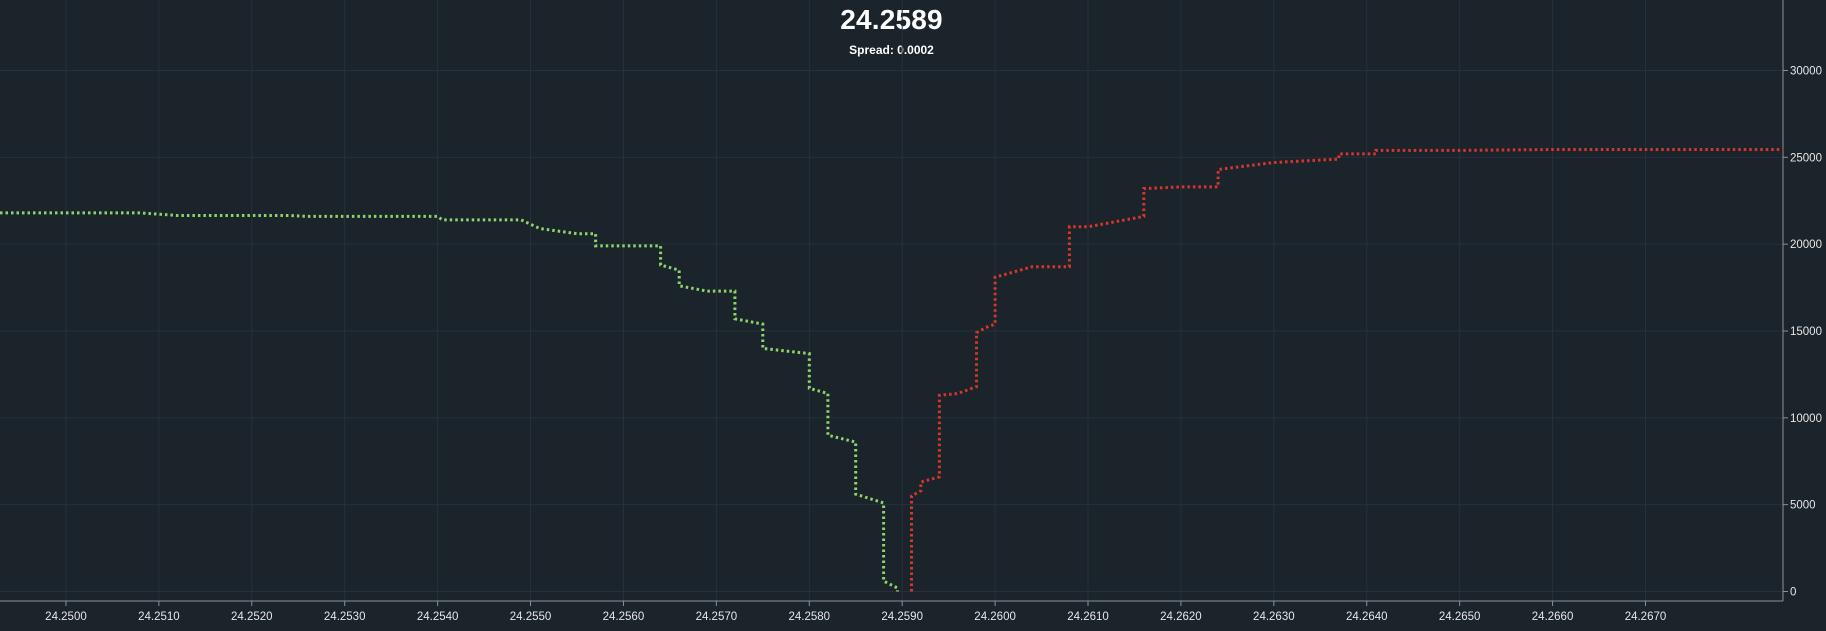 Image resolution: width=1826 pixels, height=631 pixels. Describe the element at coordinates (717, 617) in the screenshot. I see `x-tick-label: 24.2570` at that location.